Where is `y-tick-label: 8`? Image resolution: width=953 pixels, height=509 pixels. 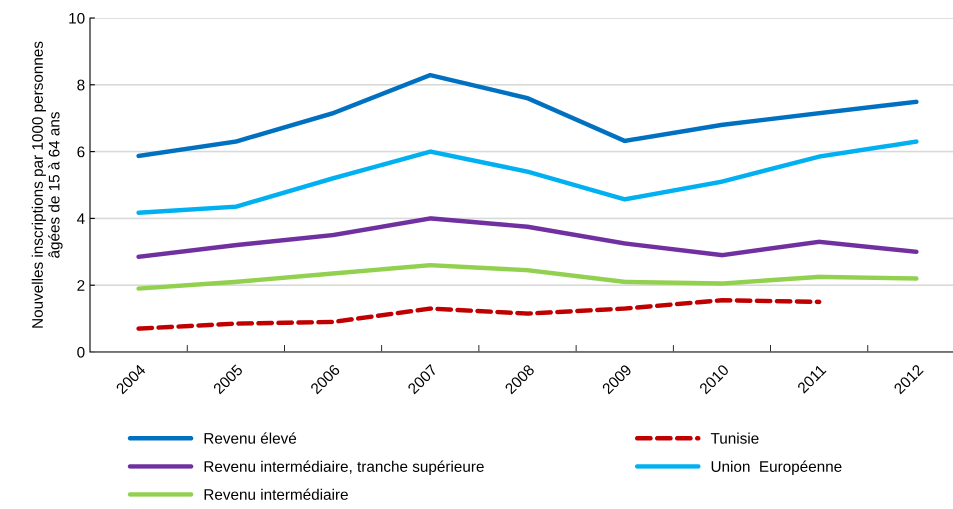
y-tick-label: 8 is located at coordinates (80, 85).